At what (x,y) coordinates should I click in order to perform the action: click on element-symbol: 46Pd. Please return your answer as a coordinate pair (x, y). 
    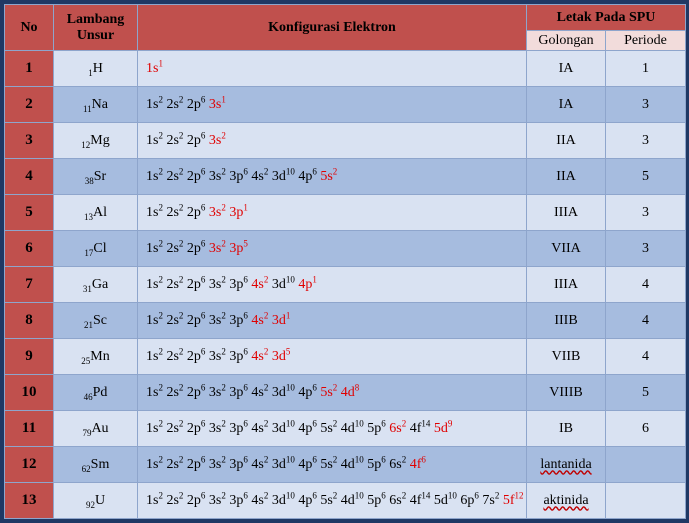
    Looking at the image, I should click on (95, 392).